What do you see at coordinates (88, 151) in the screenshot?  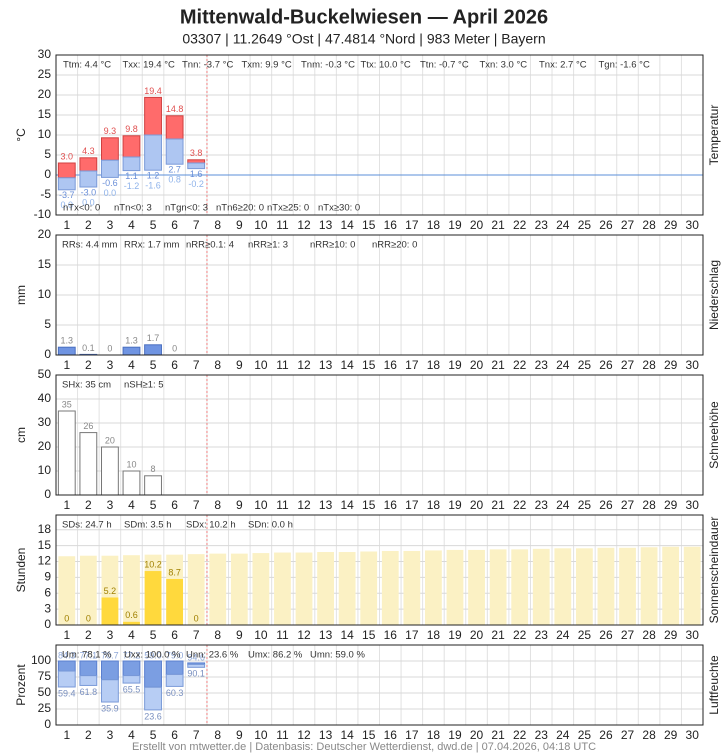 I see `value-label: 4.3` at bounding box center [88, 151].